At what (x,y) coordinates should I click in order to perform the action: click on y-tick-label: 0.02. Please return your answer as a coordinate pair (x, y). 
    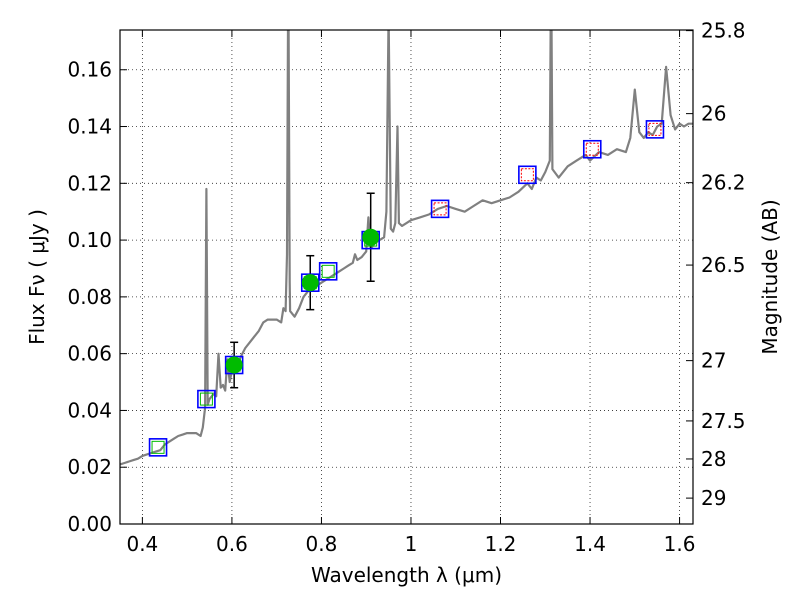
    Looking at the image, I should click on (89, 467).